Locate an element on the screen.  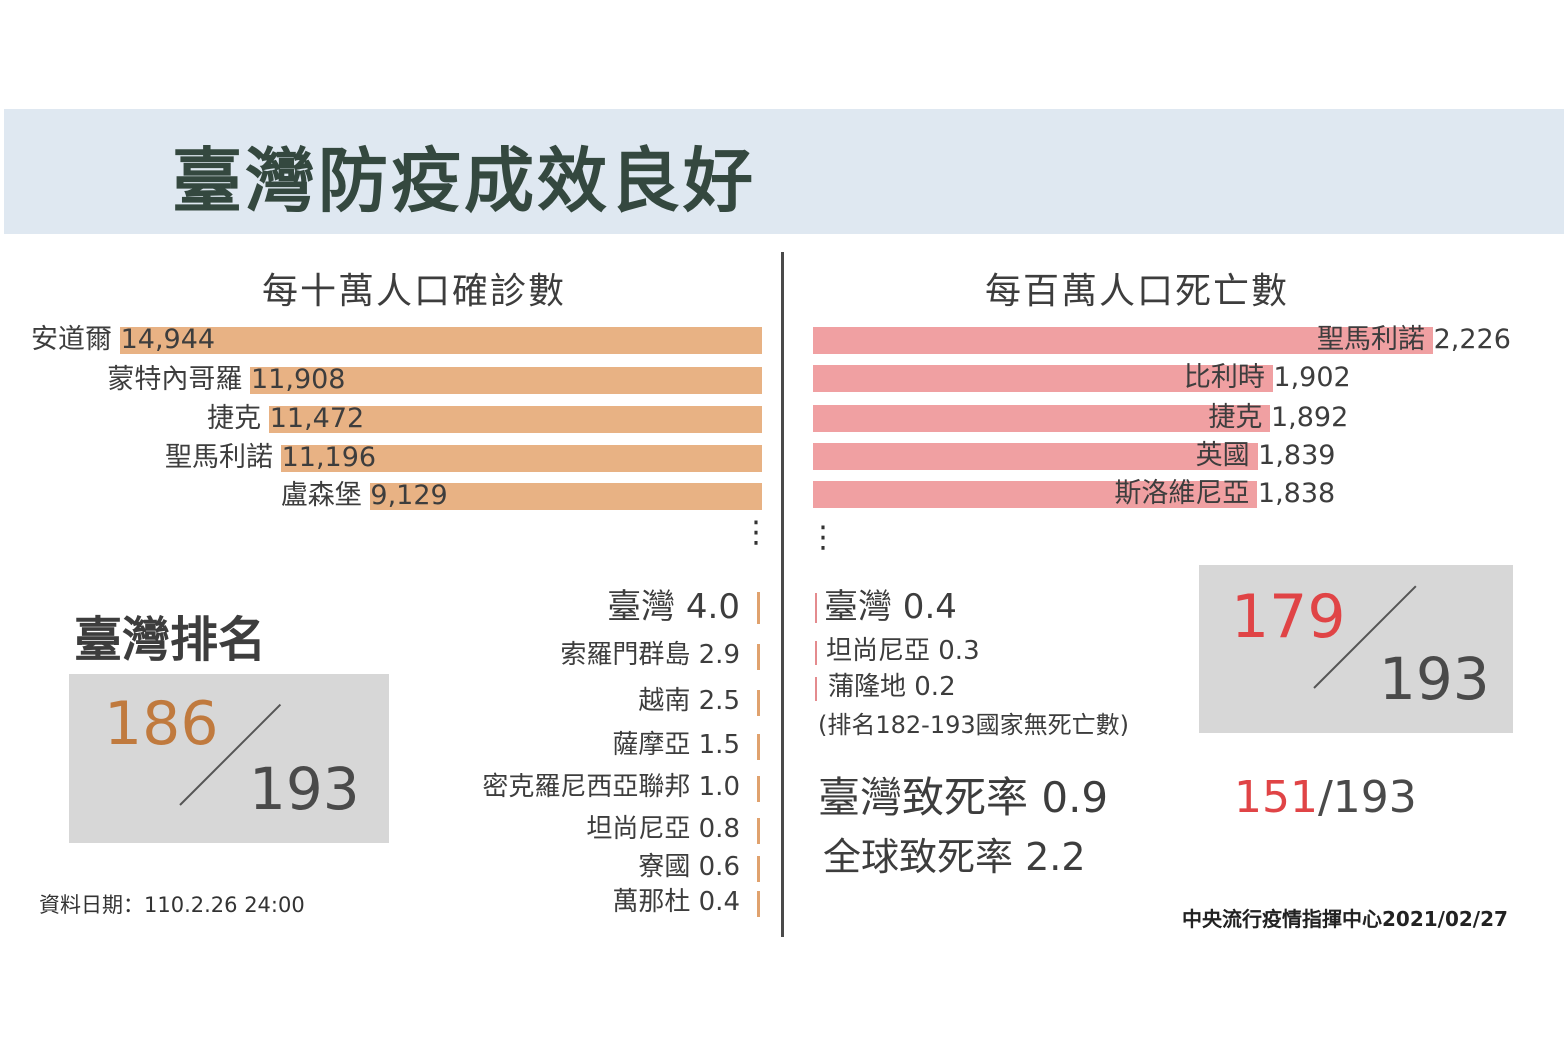
cases-low-label: 坦尚尼亞 0.8 is located at coordinates (663, 829).